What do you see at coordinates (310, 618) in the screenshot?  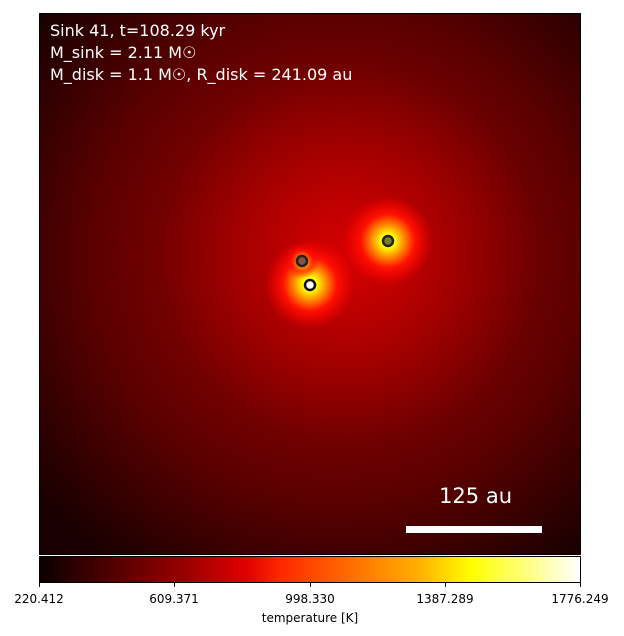 I see `colorbar-label: temperature [K]` at bounding box center [310, 618].